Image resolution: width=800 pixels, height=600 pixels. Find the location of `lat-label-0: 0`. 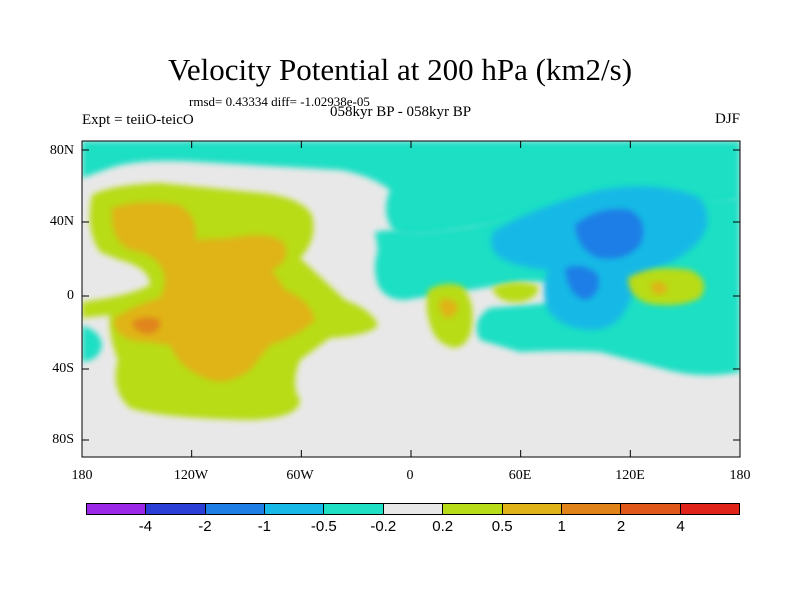

lat-label-0: 0 is located at coordinates (70, 295).